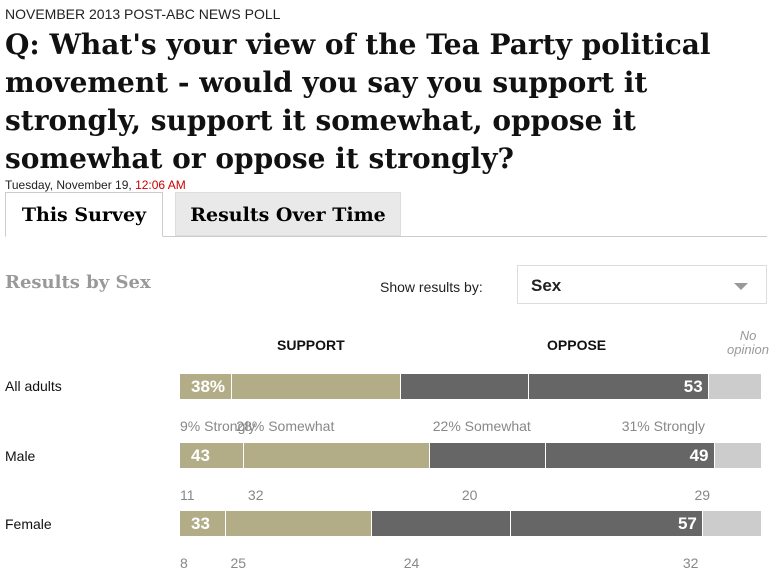  What do you see at coordinates (663, 426) in the screenshot?
I see `sub-label-strongly-oppose: 31% Strongly` at bounding box center [663, 426].